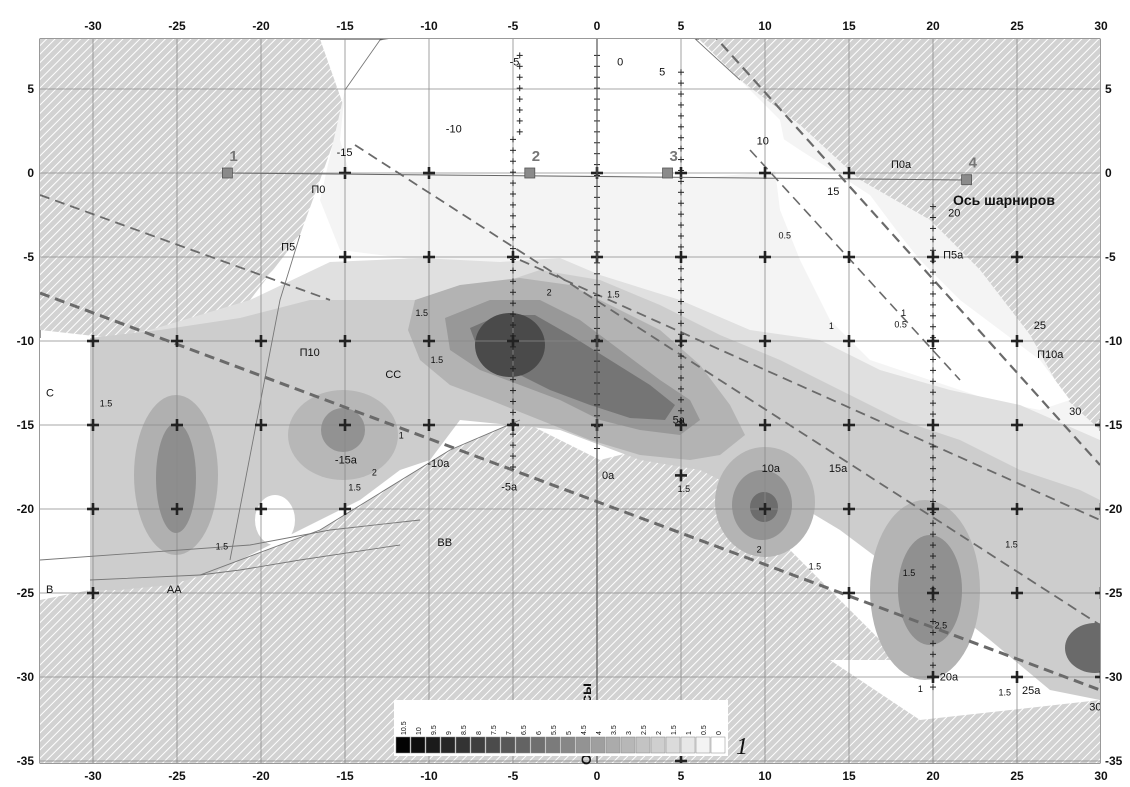 This screenshot has width=1130, height=787. Describe the element at coordinates (288, 247) in the screenshot. I see `profile-label: П5` at that location.